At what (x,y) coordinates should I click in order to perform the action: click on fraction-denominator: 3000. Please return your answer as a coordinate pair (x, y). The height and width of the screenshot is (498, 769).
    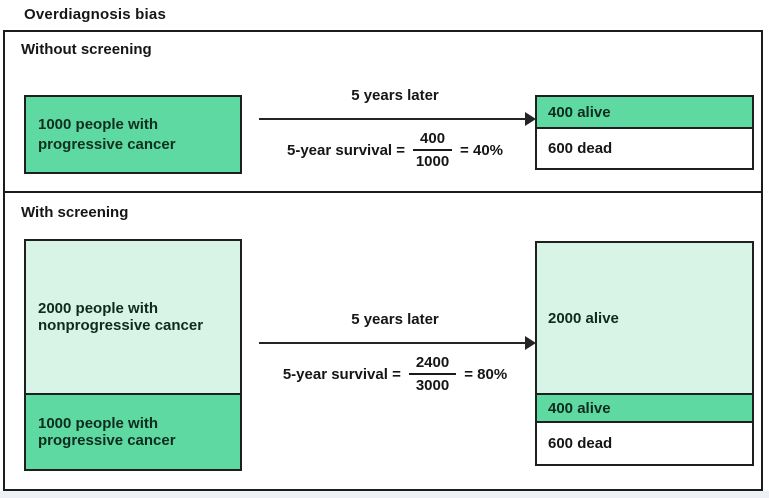
    Looking at the image, I should click on (432, 385).